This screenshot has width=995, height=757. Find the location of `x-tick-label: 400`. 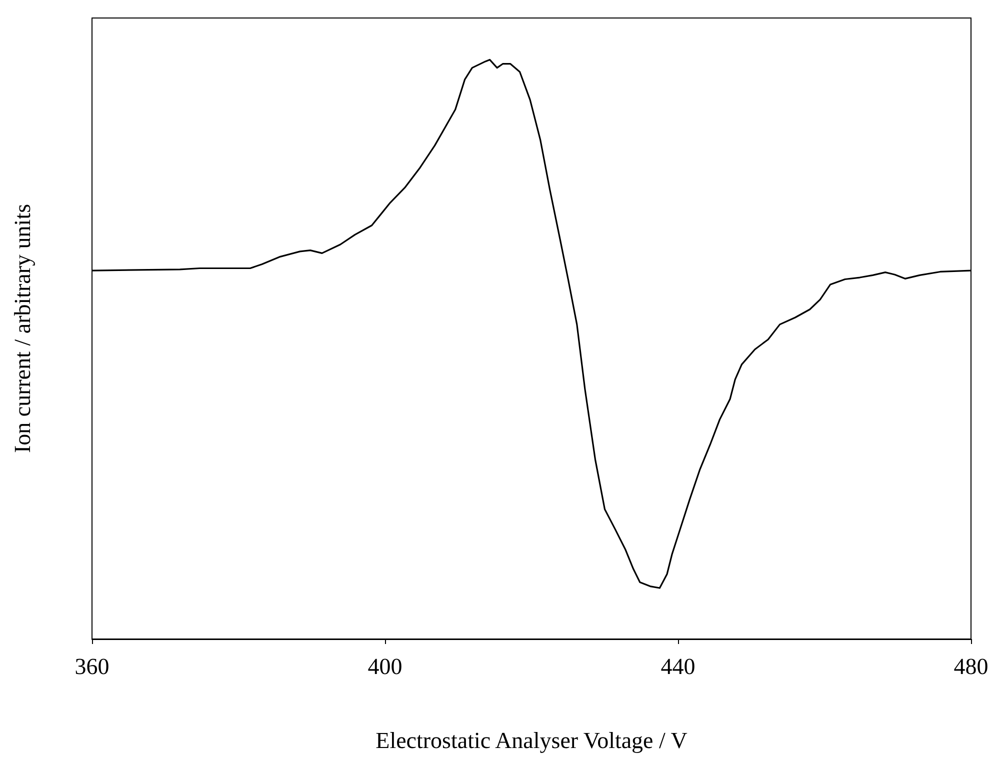

x-tick-label: 400 is located at coordinates (385, 666).